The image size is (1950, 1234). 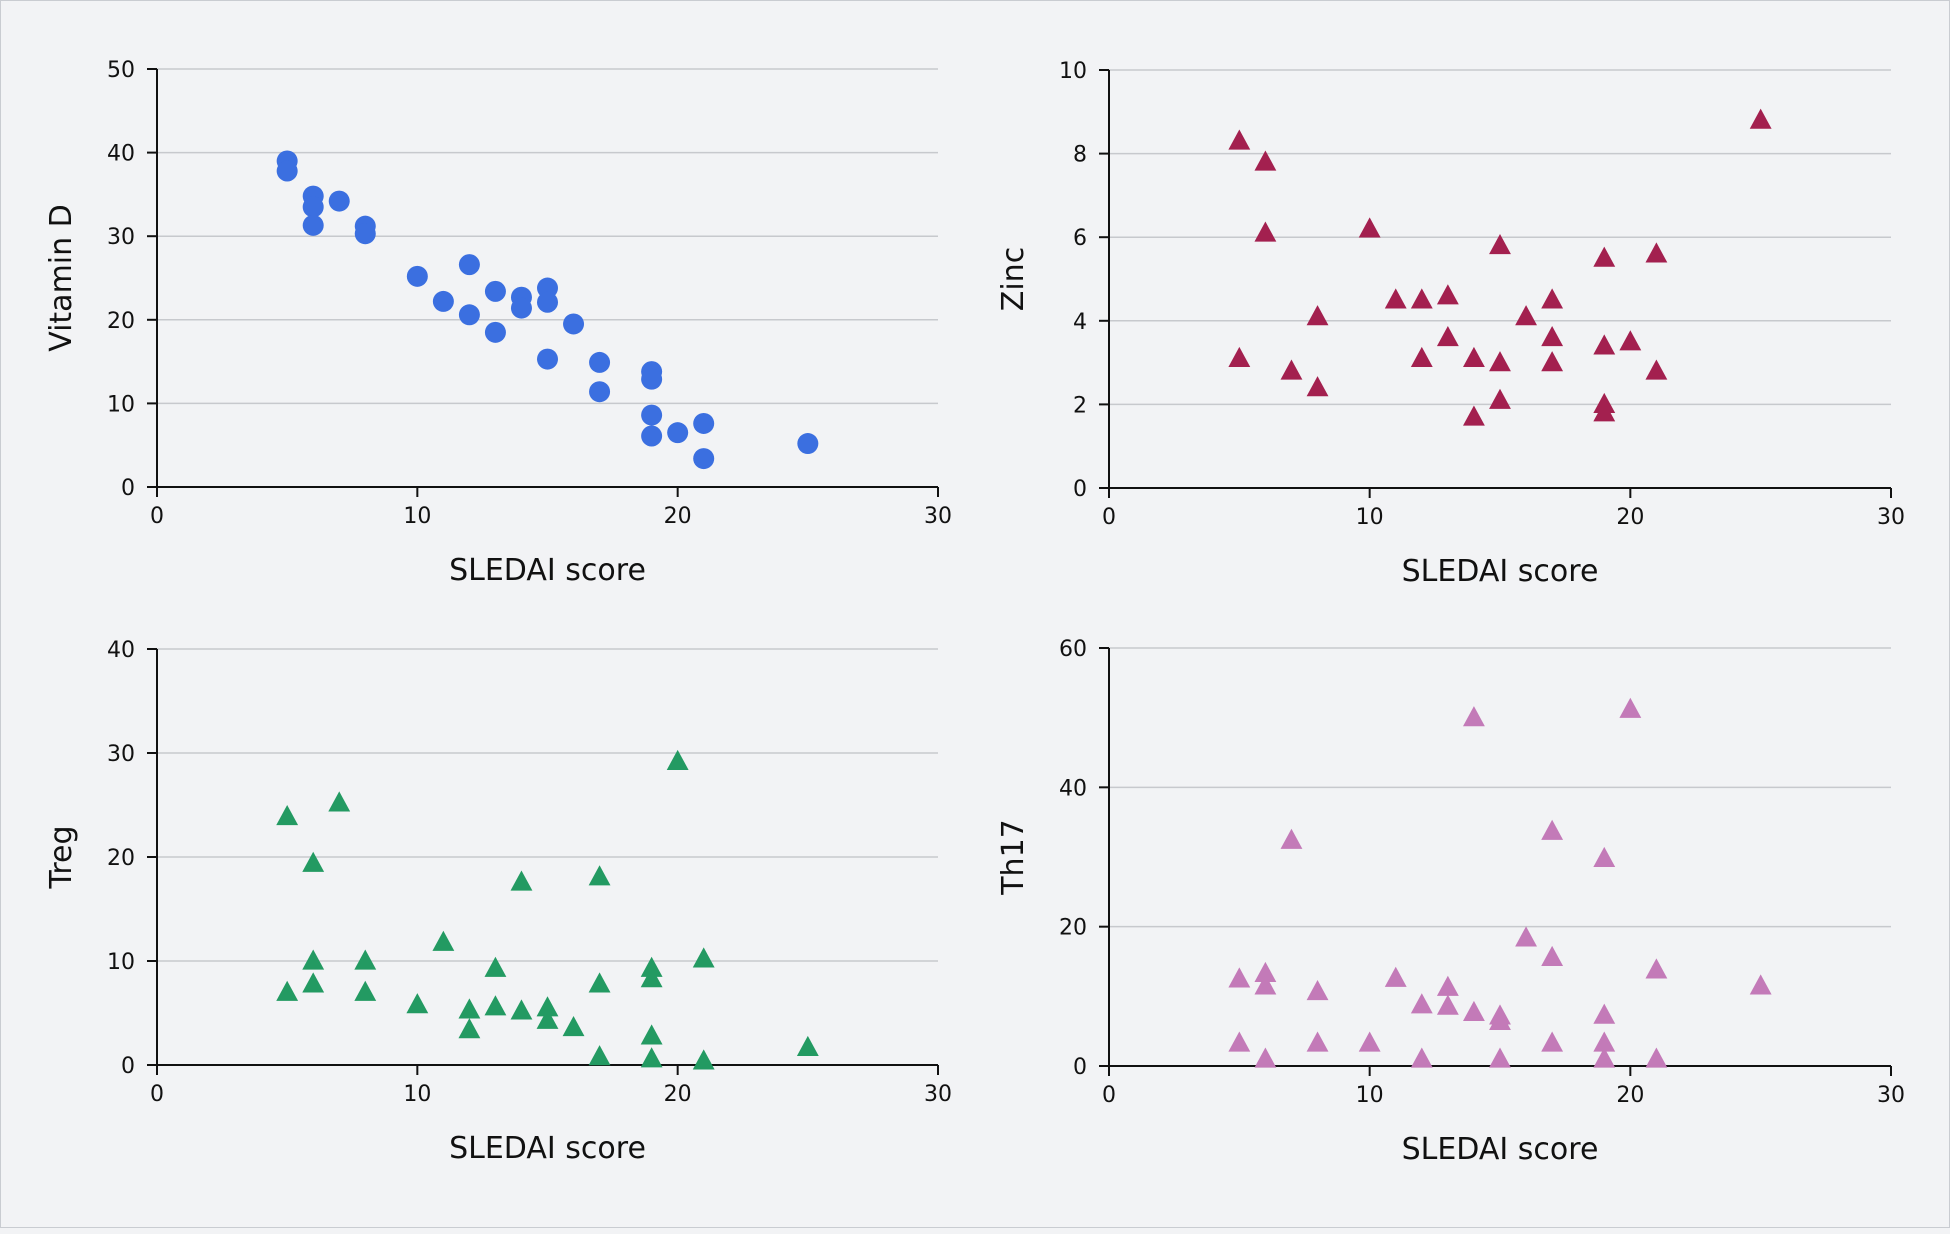 What do you see at coordinates (121, 237) in the screenshot?
I see `y-tick-label: 30` at bounding box center [121, 237].